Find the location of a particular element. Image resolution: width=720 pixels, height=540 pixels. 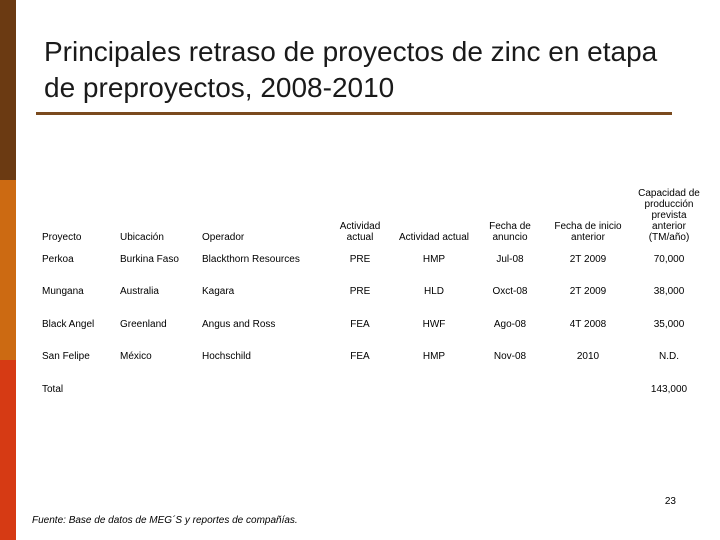

cell-fecha-inicio is located at coordinates (588, 389).